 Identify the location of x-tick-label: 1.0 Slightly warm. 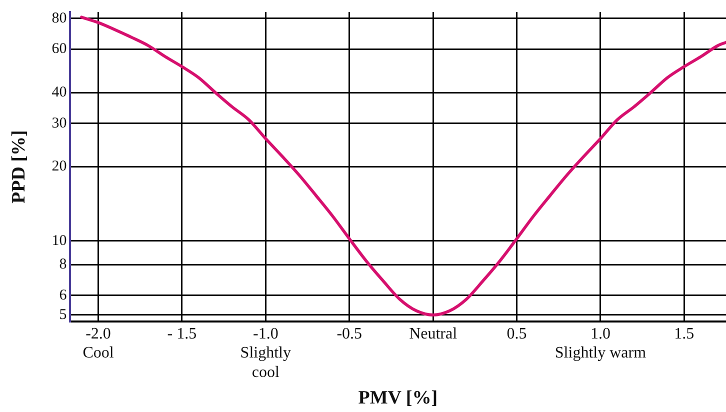
(600, 343).